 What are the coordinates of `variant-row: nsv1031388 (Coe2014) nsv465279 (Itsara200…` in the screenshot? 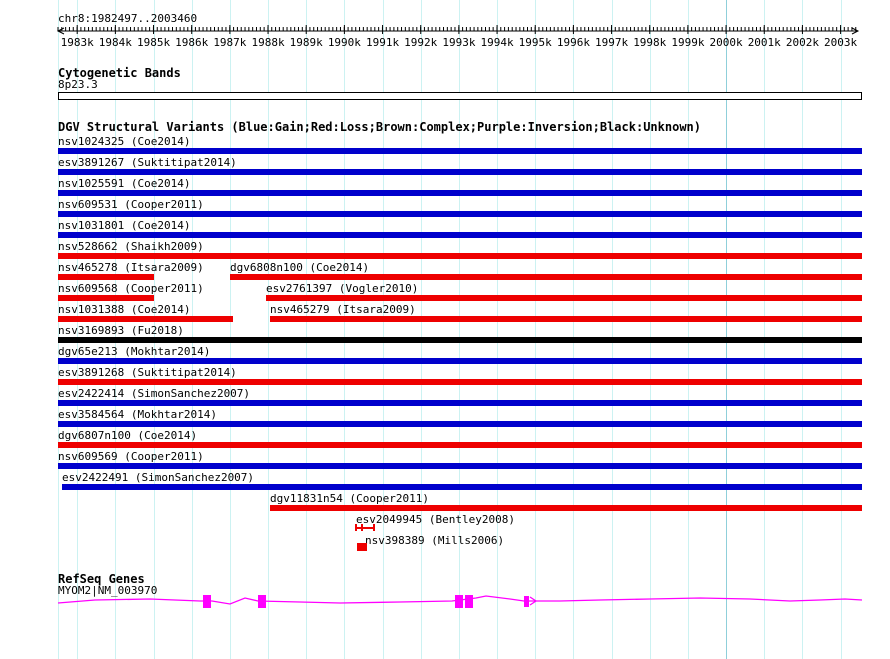 It's located at (445, 314).